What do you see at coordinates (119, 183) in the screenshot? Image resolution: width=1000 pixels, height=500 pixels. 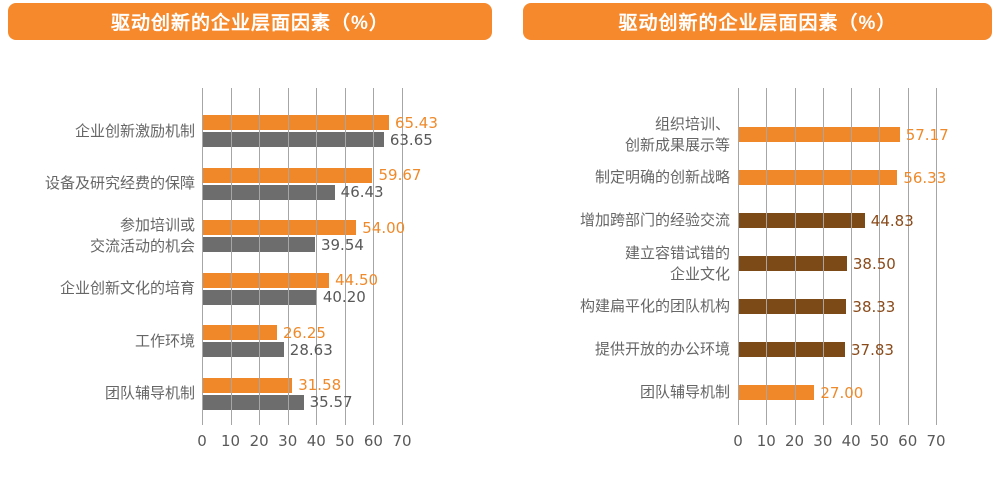 I see `category-label: 设备及研究经费的保障` at bounding box center [119, 183].